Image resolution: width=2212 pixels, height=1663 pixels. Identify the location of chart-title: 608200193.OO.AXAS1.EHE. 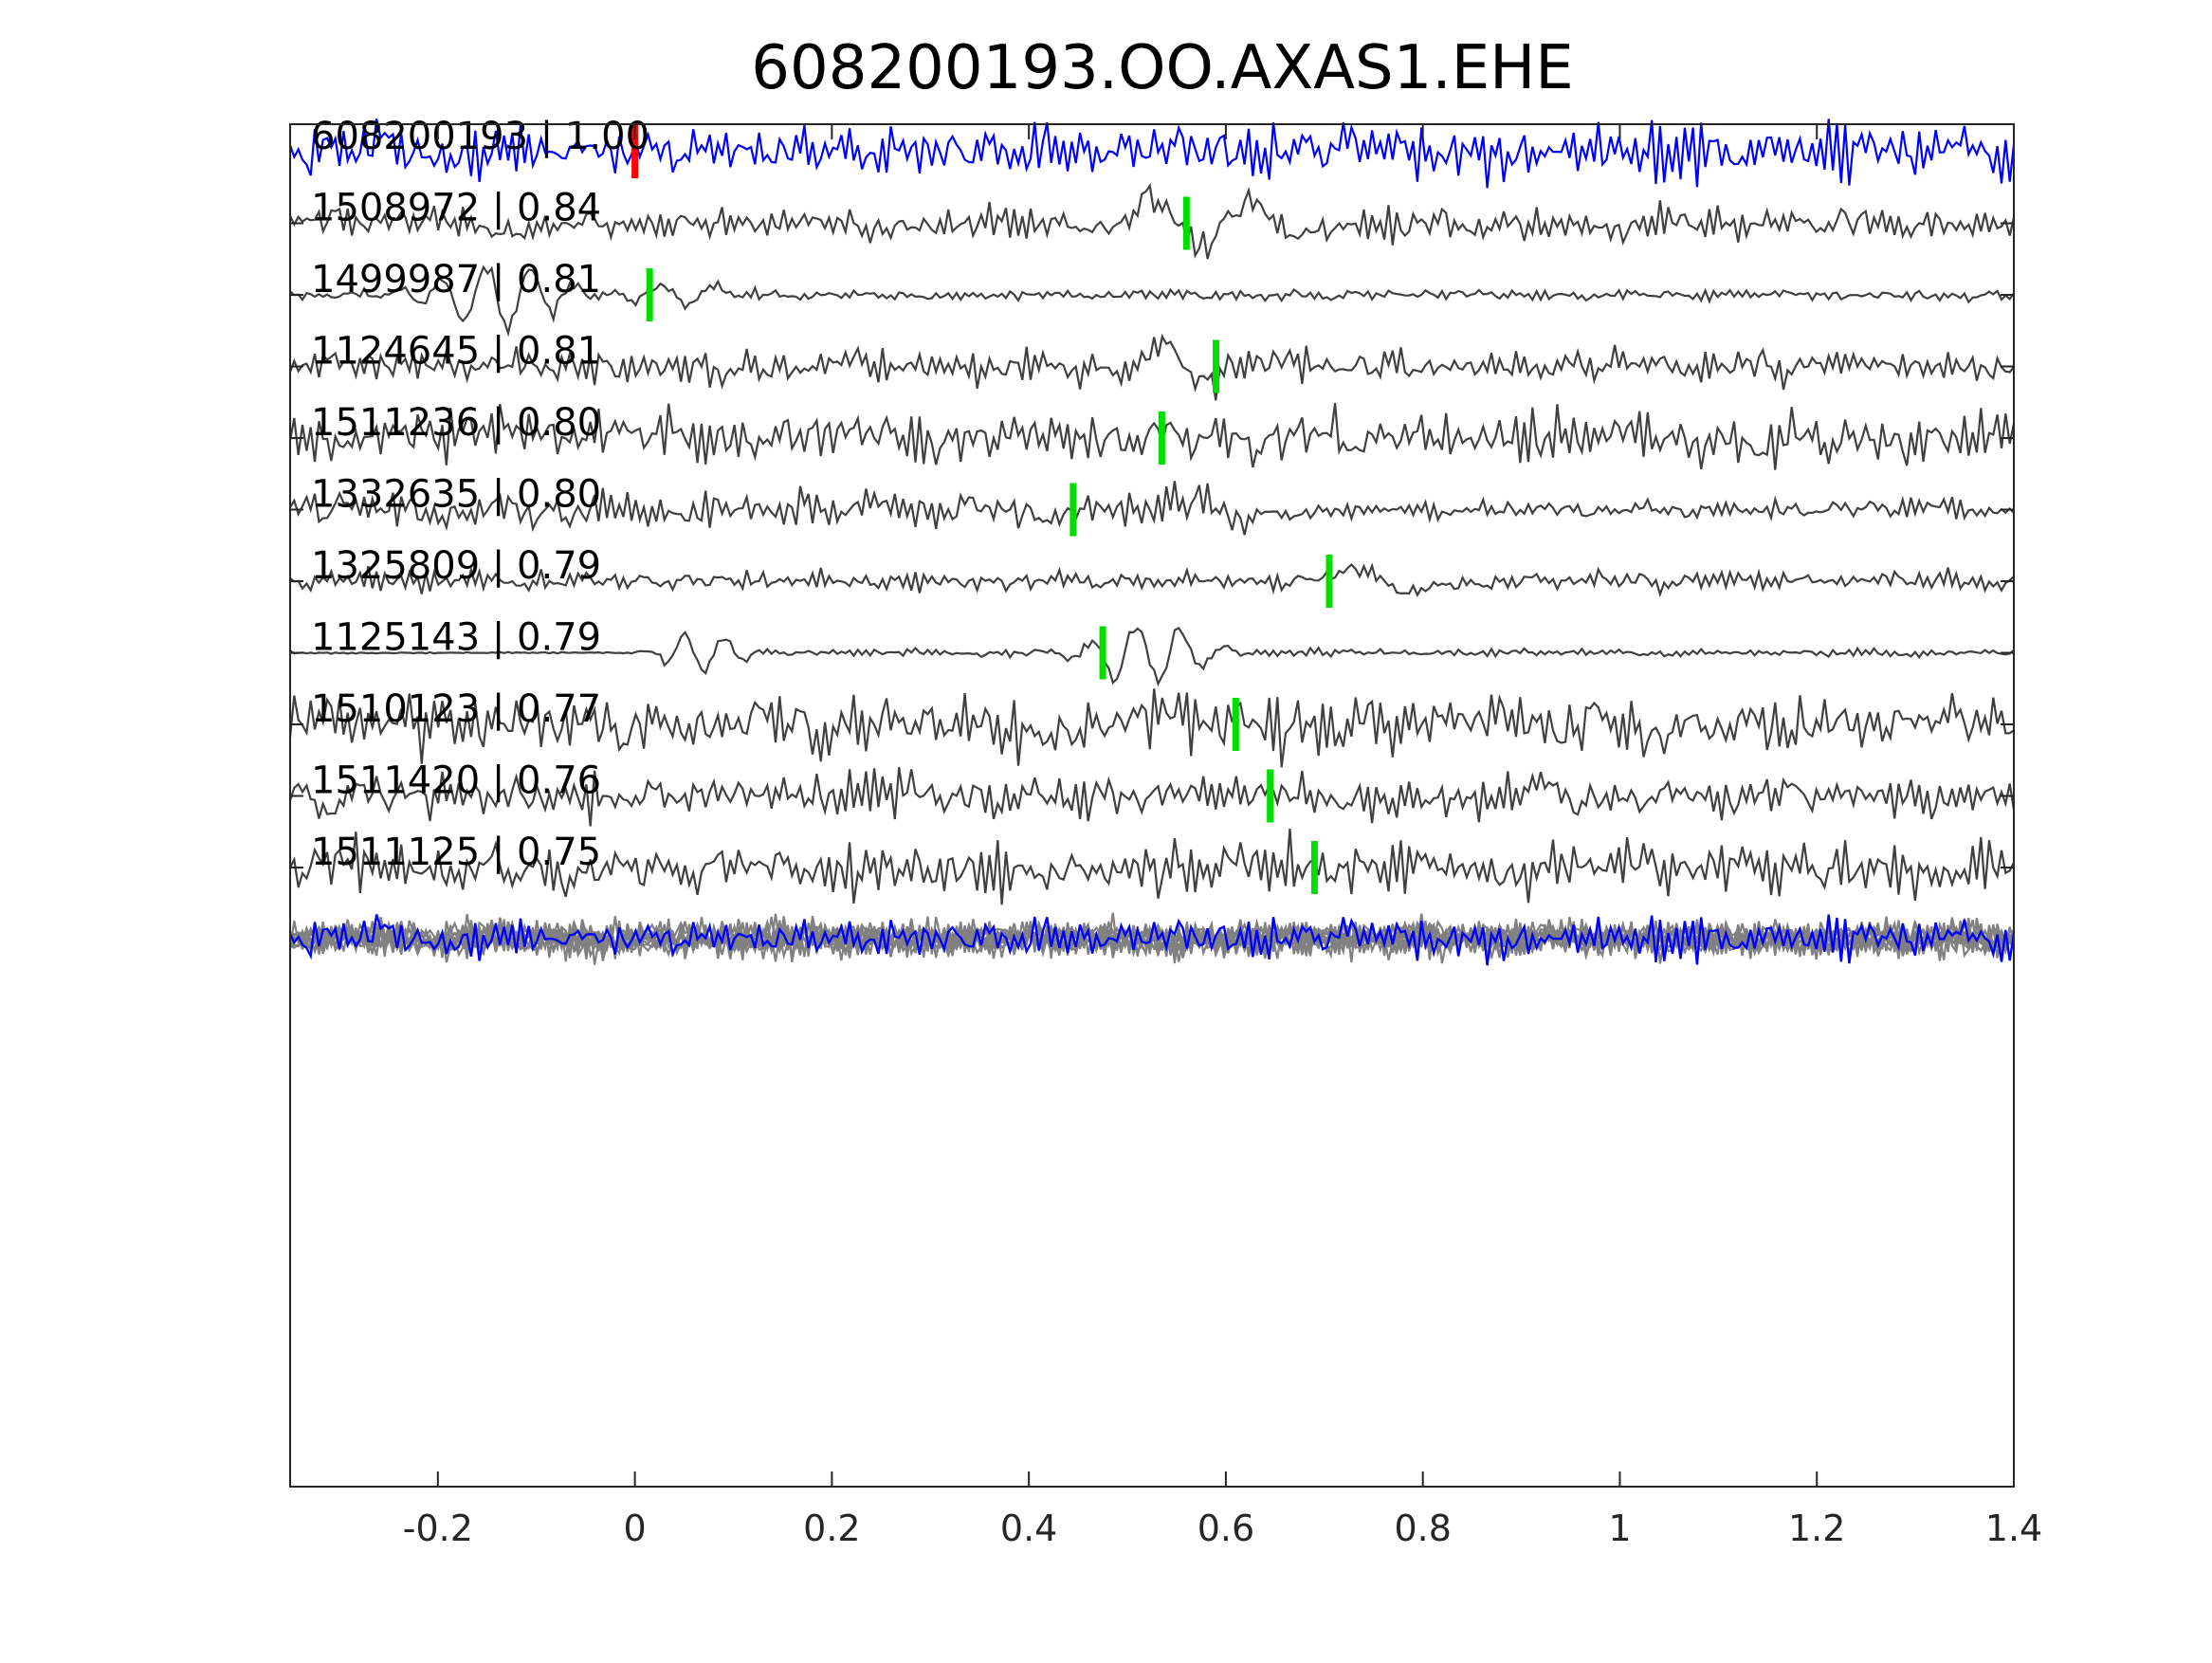
(1162, 68).